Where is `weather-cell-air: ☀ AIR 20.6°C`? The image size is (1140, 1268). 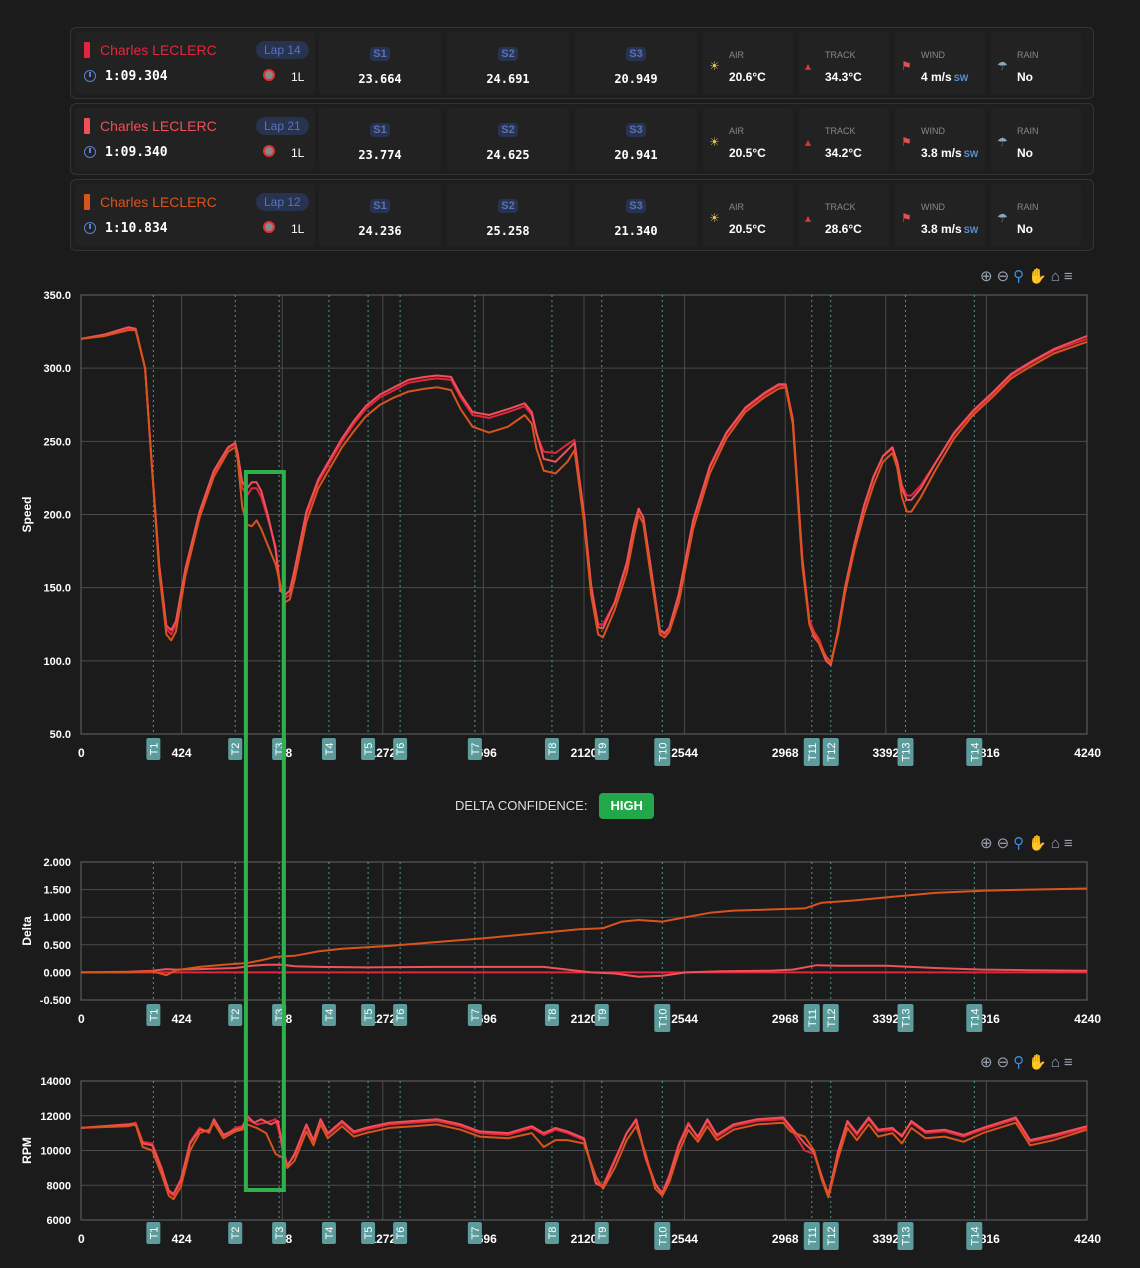
weather-cell-air: ☀ AIR 20.6°C is located at coordinates (748, 63).